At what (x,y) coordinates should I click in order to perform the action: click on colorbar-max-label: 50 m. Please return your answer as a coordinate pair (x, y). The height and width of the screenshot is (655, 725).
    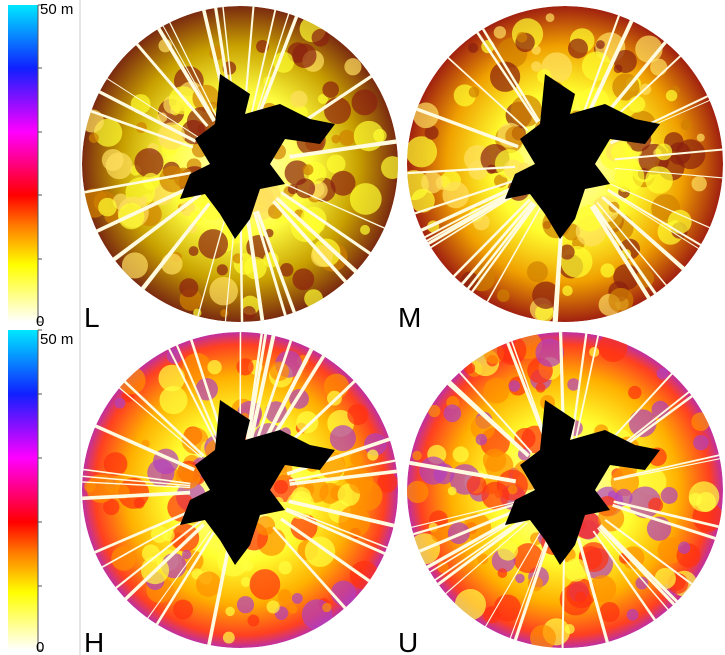
    Looking at the image, I should click on (56, 9).